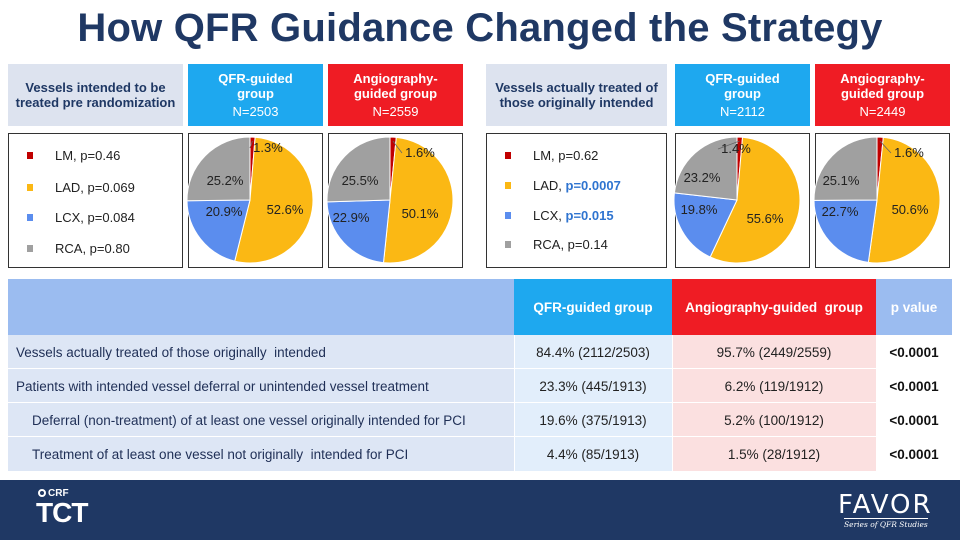 The height and width of the screenshot is (540, 960). I want to click on treated-qfr-n: N=2112, so click(742, 111).